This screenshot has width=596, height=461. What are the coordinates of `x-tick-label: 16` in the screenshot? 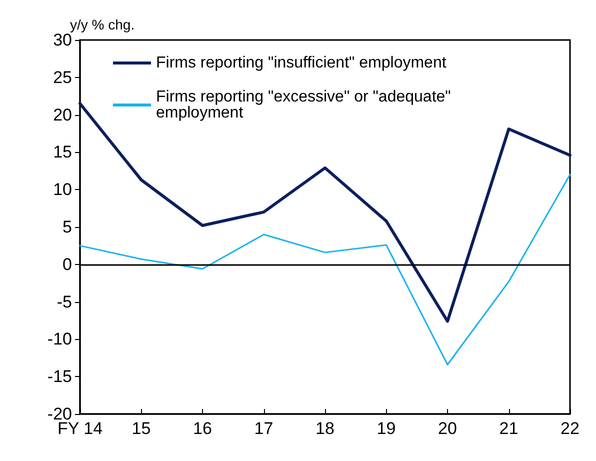 It's located at (202, 428).